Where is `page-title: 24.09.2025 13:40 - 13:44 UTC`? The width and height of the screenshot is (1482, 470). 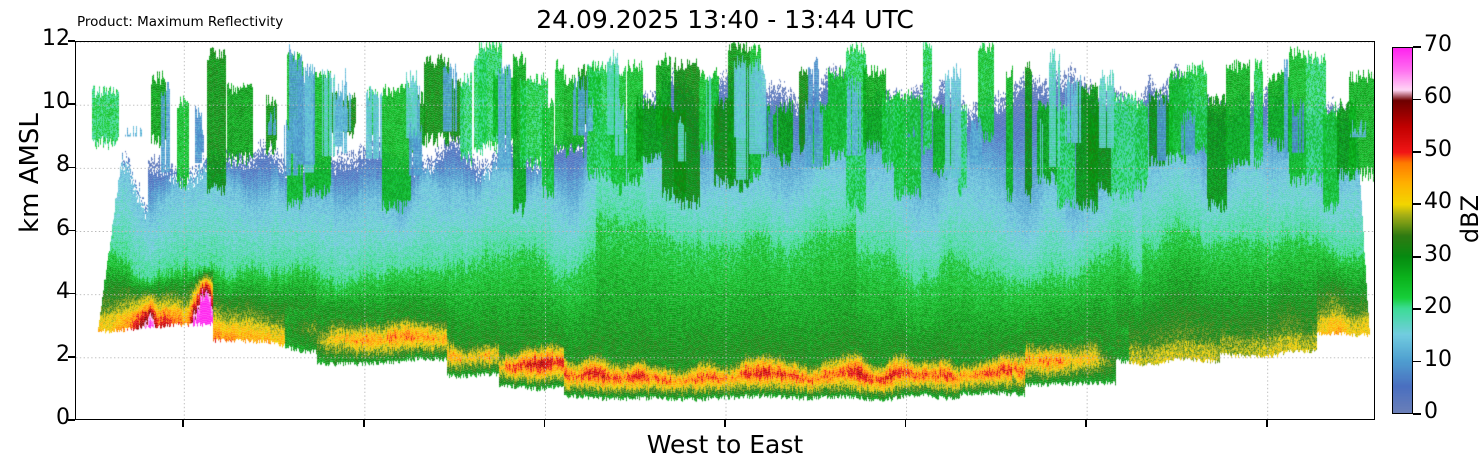 page-title: 24.09.2025 13:40 - 13:44 UTC is located at coordinates (725, 19).